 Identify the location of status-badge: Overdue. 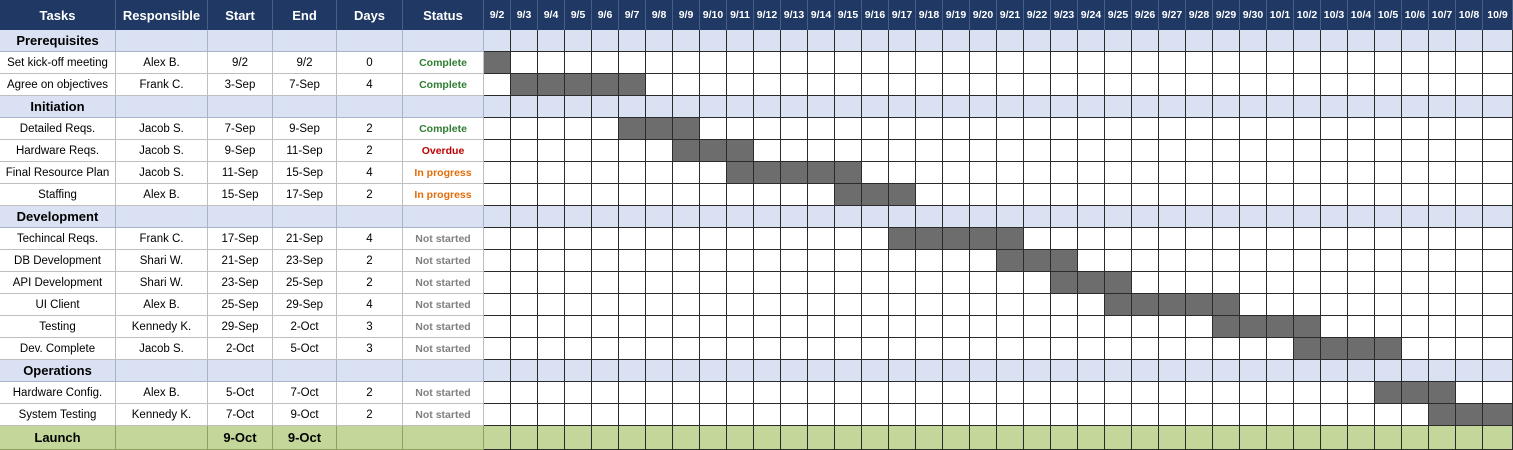
(443, 151).